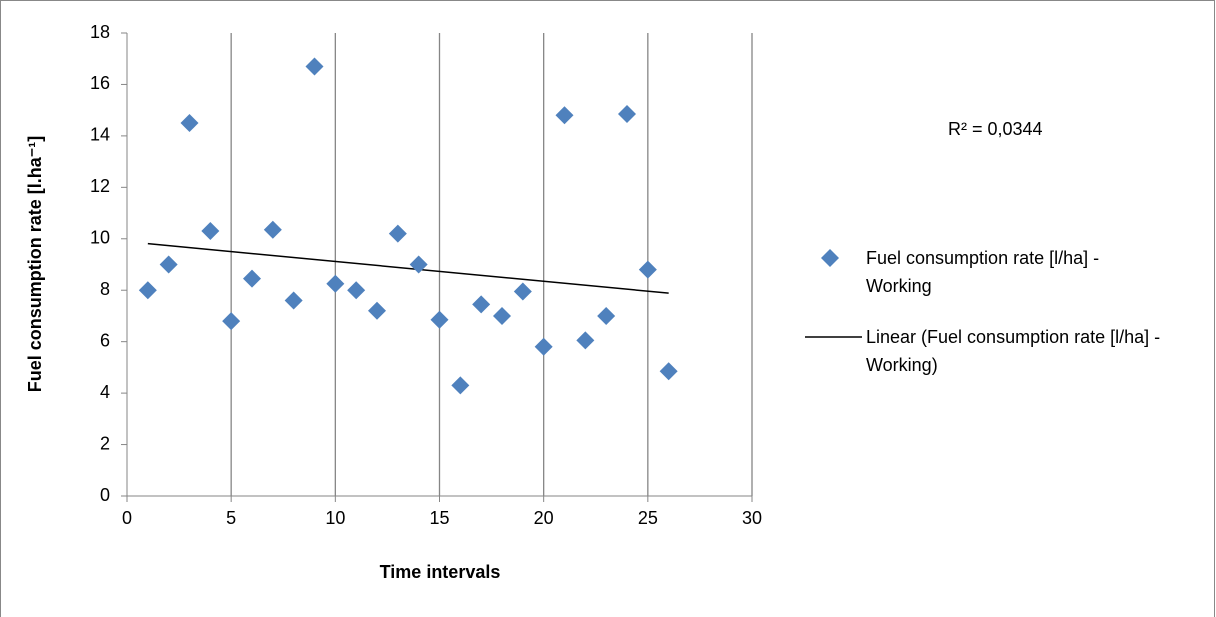 The height and width of the screenshot is (617, 1216). Describe the element at coordinates (105, 495) in the screenshot. I see `y-tick-label: 0` at that location.